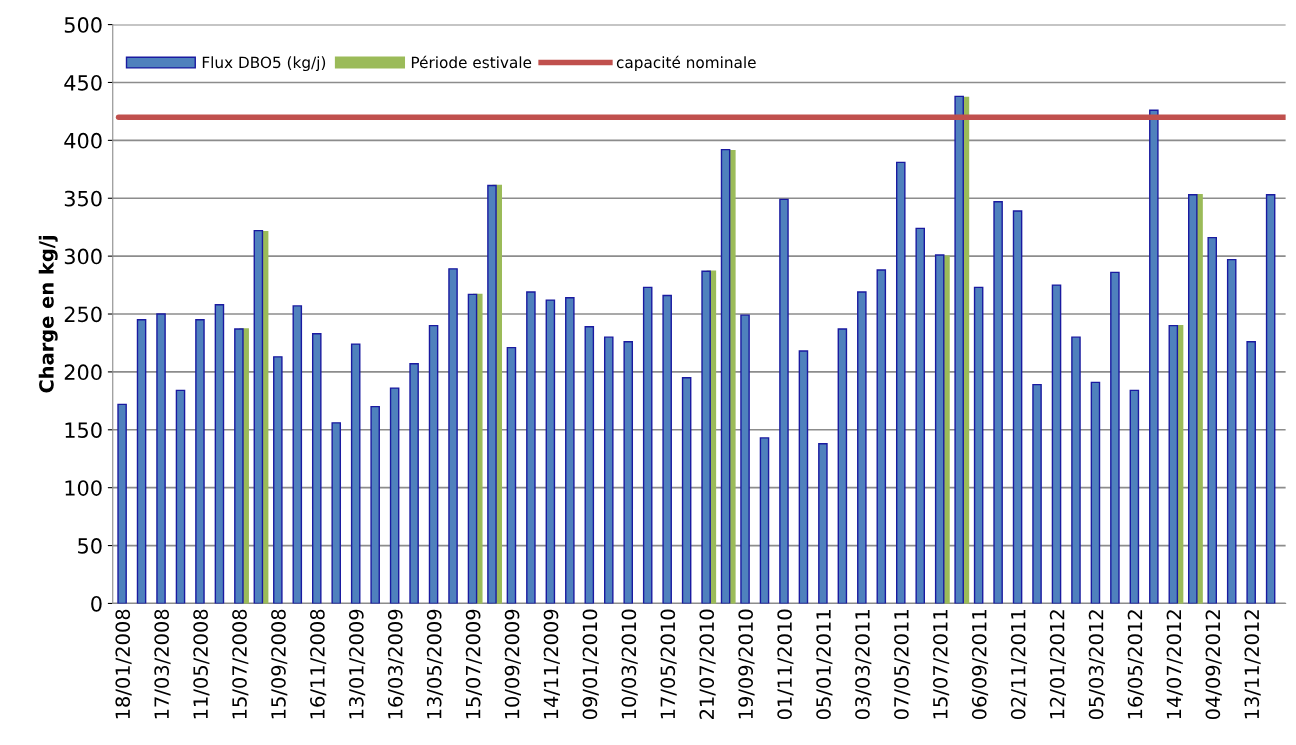 The height and width of the screenshot is (745, 1296). I want to click on x-tick-label: 15/07/2008, so click(240, 664).